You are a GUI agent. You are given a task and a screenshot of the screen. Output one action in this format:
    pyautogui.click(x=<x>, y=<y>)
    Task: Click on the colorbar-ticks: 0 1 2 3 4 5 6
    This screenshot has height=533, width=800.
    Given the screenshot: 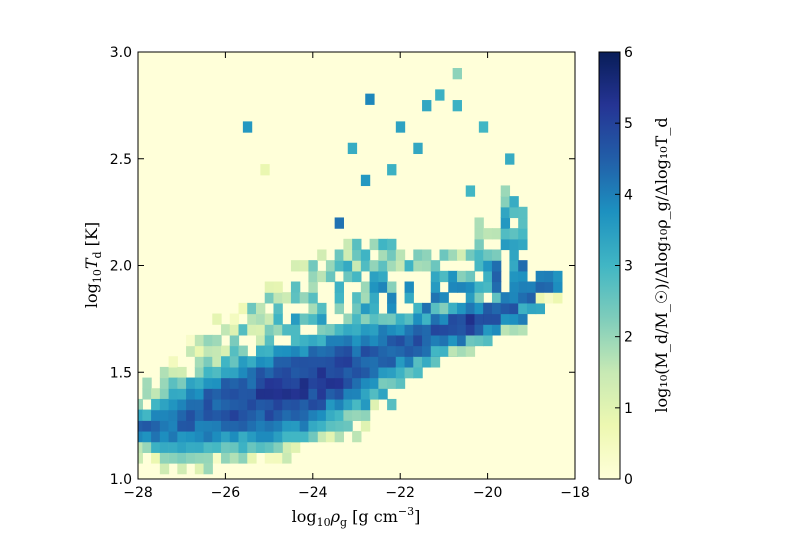 What is the action you would take?
    pyautogui.click(x=624, y=266)
    